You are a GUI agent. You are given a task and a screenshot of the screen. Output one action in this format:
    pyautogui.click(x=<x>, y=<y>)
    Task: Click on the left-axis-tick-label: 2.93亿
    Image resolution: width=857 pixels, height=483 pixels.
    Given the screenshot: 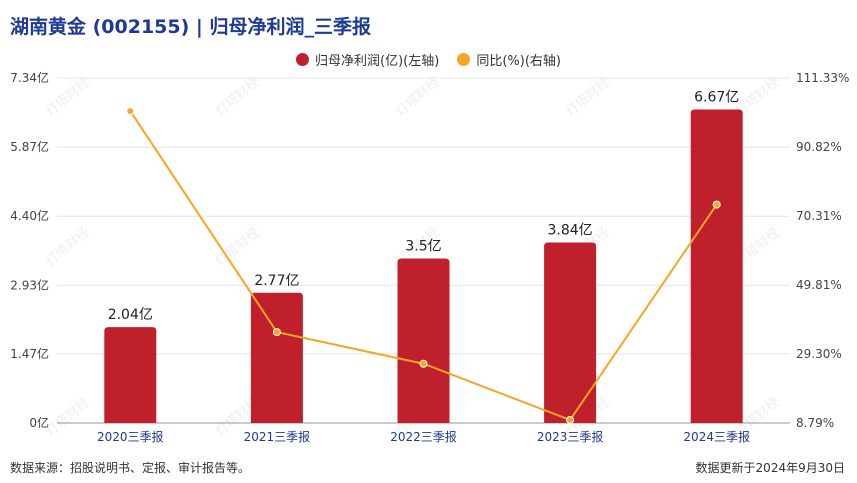 What is the action you would take?
    pyautogui.click(x=29, y=284)
    